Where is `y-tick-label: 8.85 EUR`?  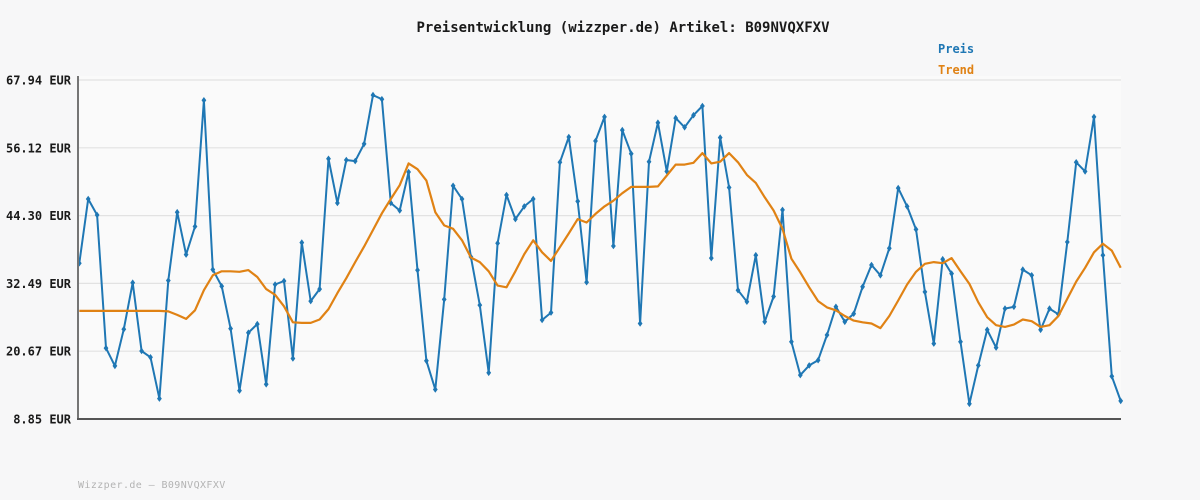
y-tick-label: 8.85 EUR is located at coordinates (42, 420).